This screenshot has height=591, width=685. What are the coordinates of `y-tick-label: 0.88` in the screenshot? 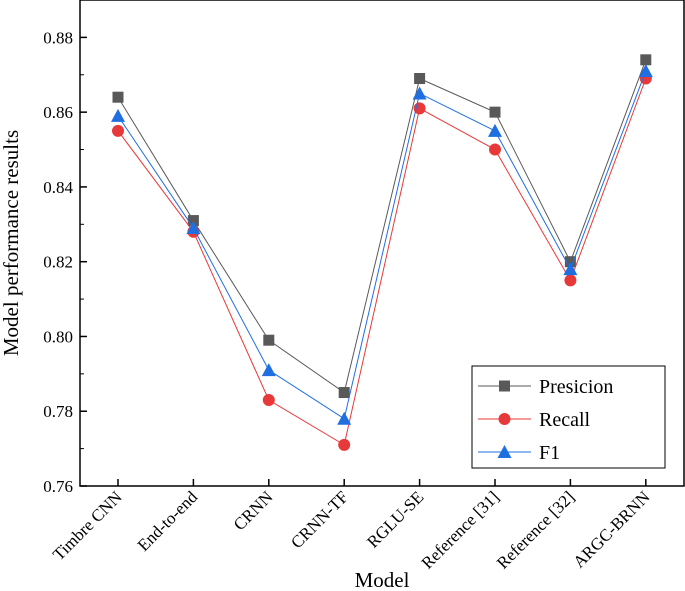 It's located at (58, 37).